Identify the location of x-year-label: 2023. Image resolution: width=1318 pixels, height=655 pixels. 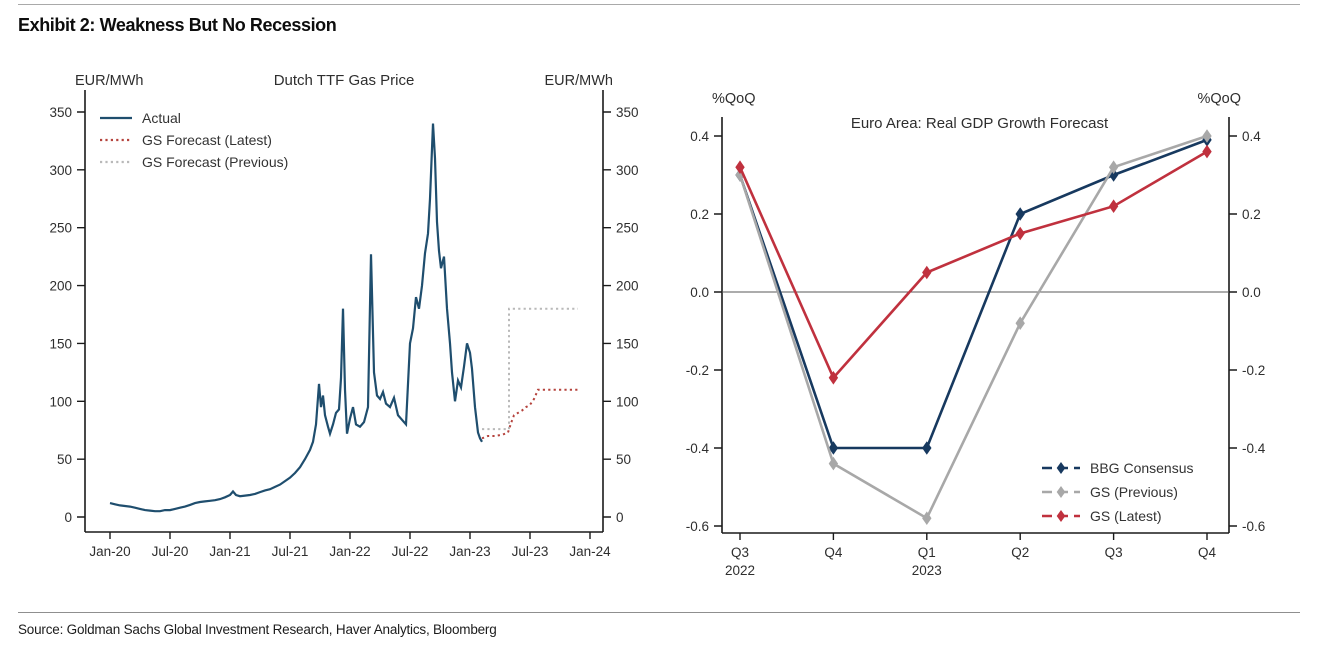
(927, 570).